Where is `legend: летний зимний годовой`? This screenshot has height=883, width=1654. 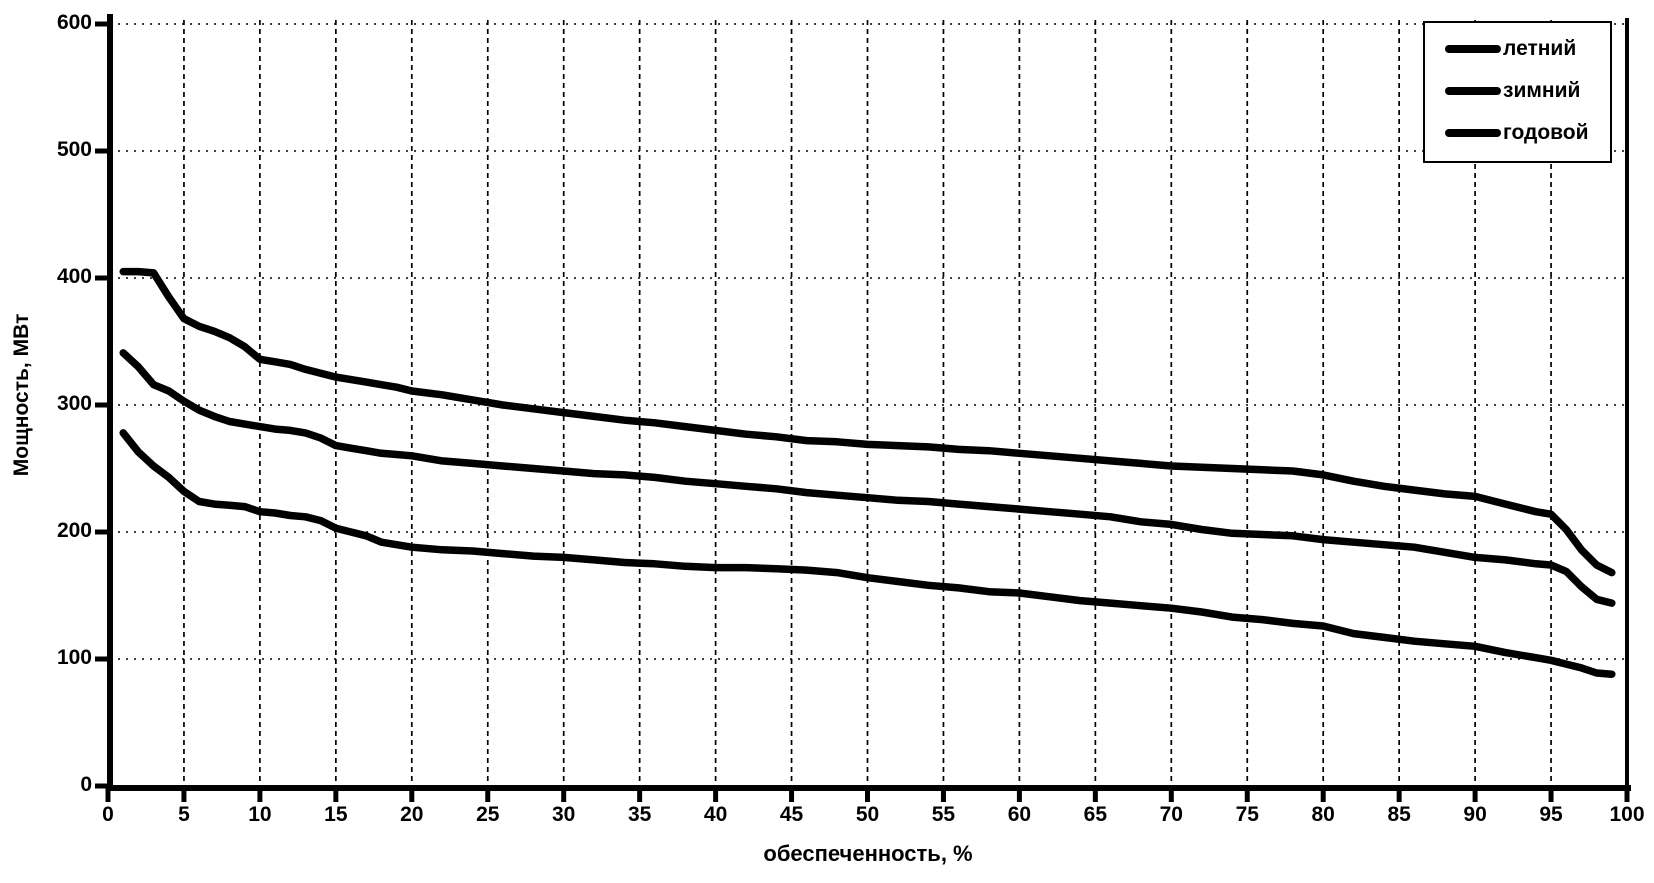 legend: летний зимний годовой is located at coordinates (1517, 92).